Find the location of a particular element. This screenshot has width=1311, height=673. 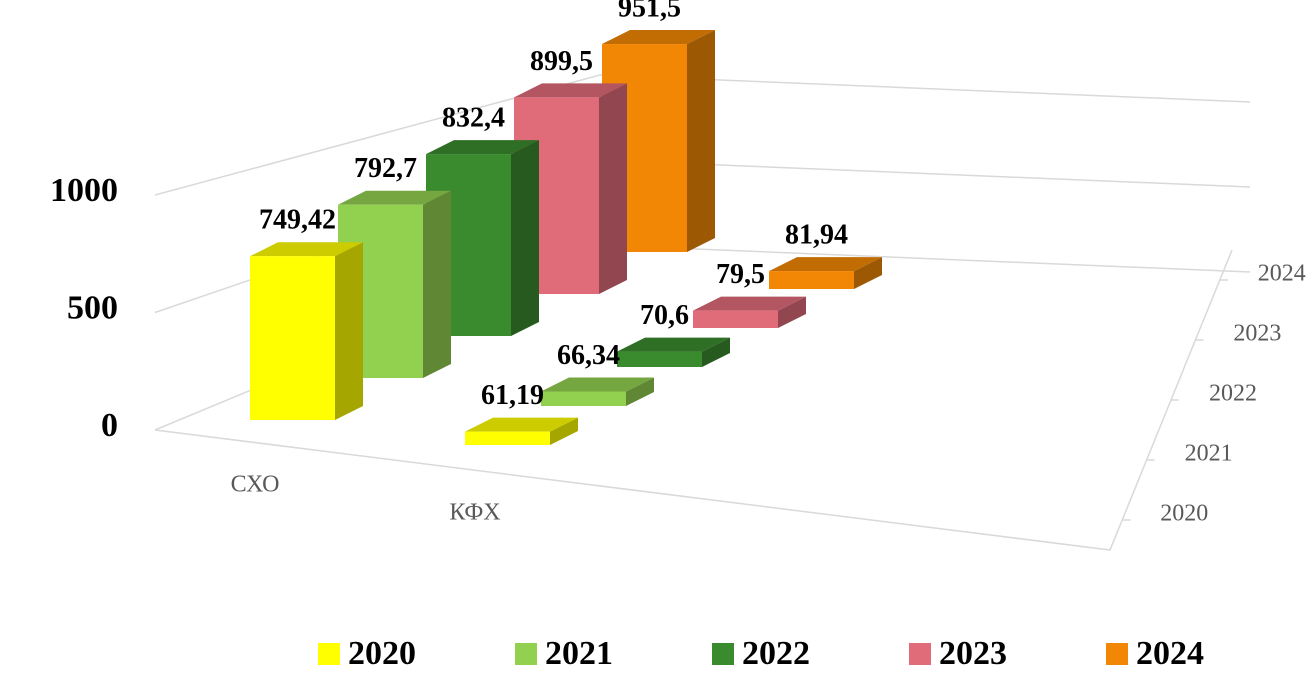

legend-label: 2022 is located at coordinates (776, 653).